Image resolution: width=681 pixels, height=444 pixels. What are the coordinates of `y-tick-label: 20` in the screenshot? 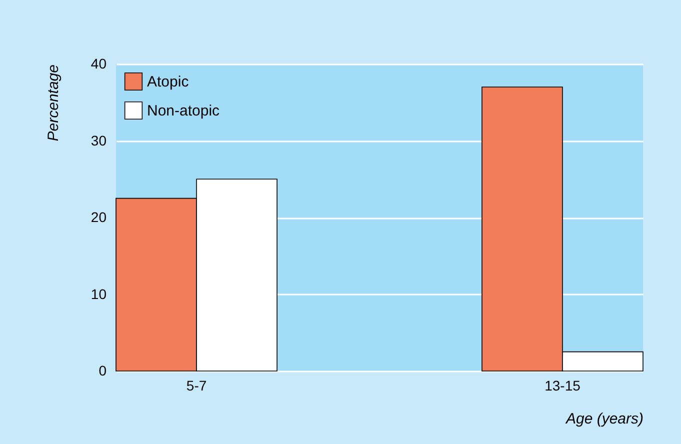 It's located at (98, 217).